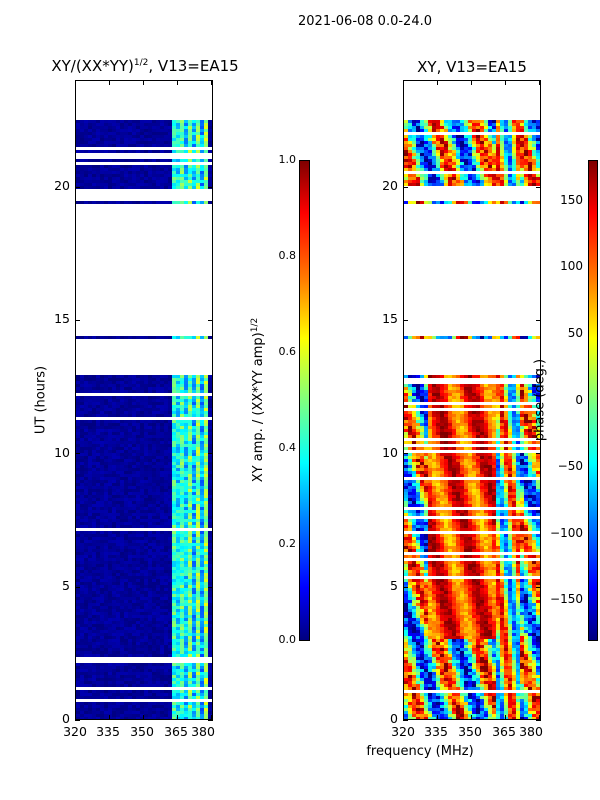 This screenshot has height=800, width=600. Describe the element at coordinates (472, 130) in the screenshot. I see `phase-row` at that location.